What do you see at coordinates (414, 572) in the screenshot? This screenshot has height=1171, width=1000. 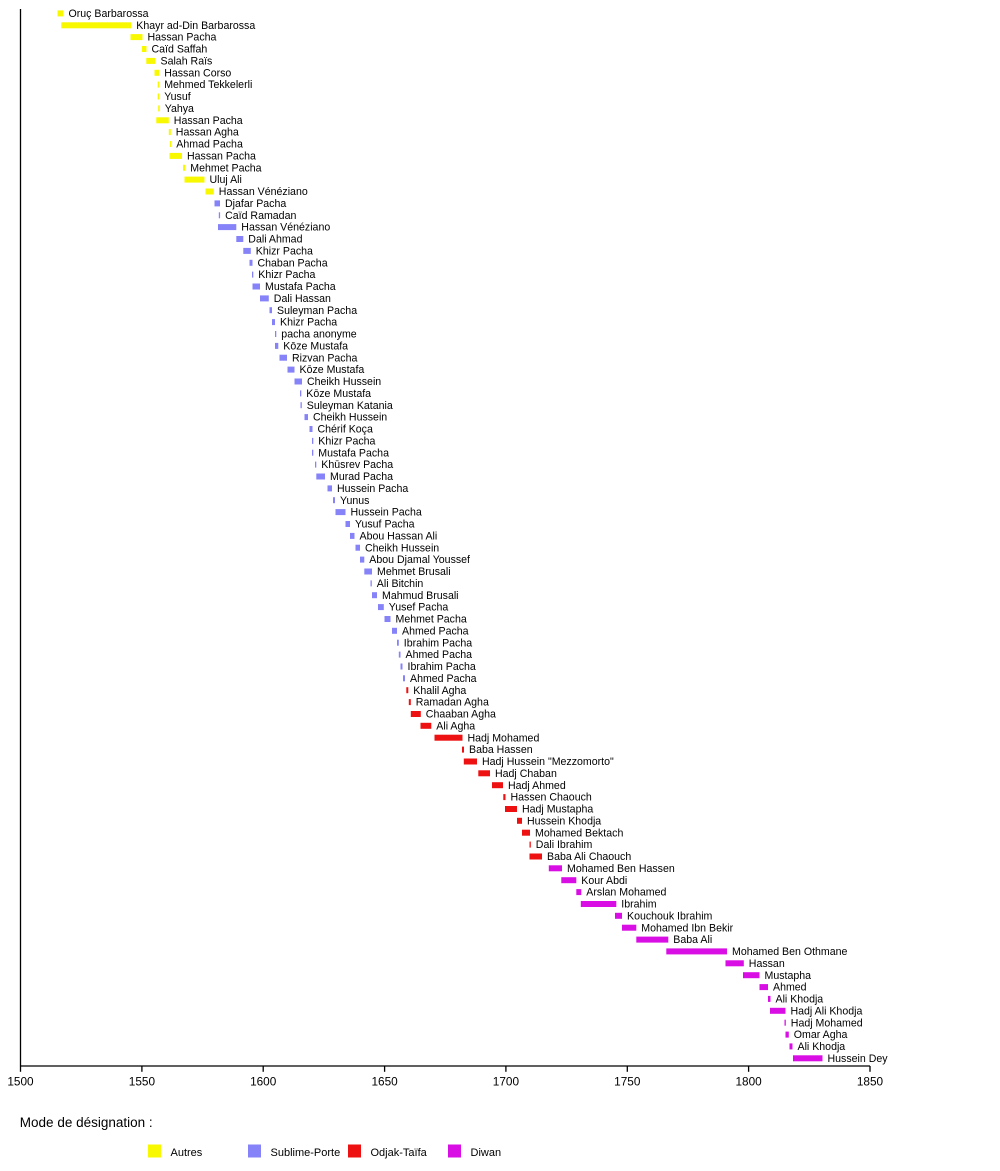 I see `svg-text: Mehmet Brusali` at bounding box center [414, 572].